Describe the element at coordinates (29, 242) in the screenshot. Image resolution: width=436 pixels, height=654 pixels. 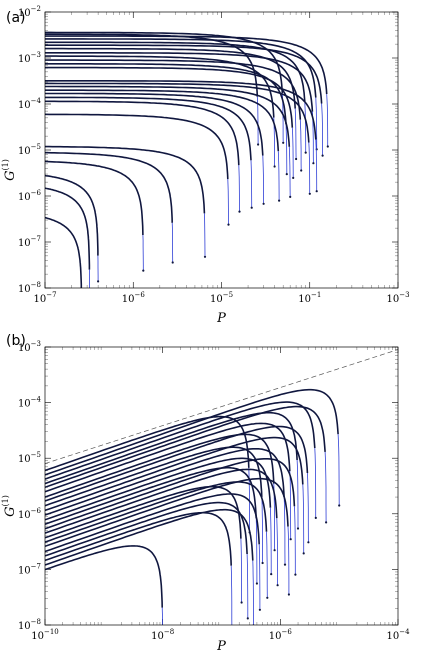
I see `y-tick-label: 10⁻⁷` at that location.